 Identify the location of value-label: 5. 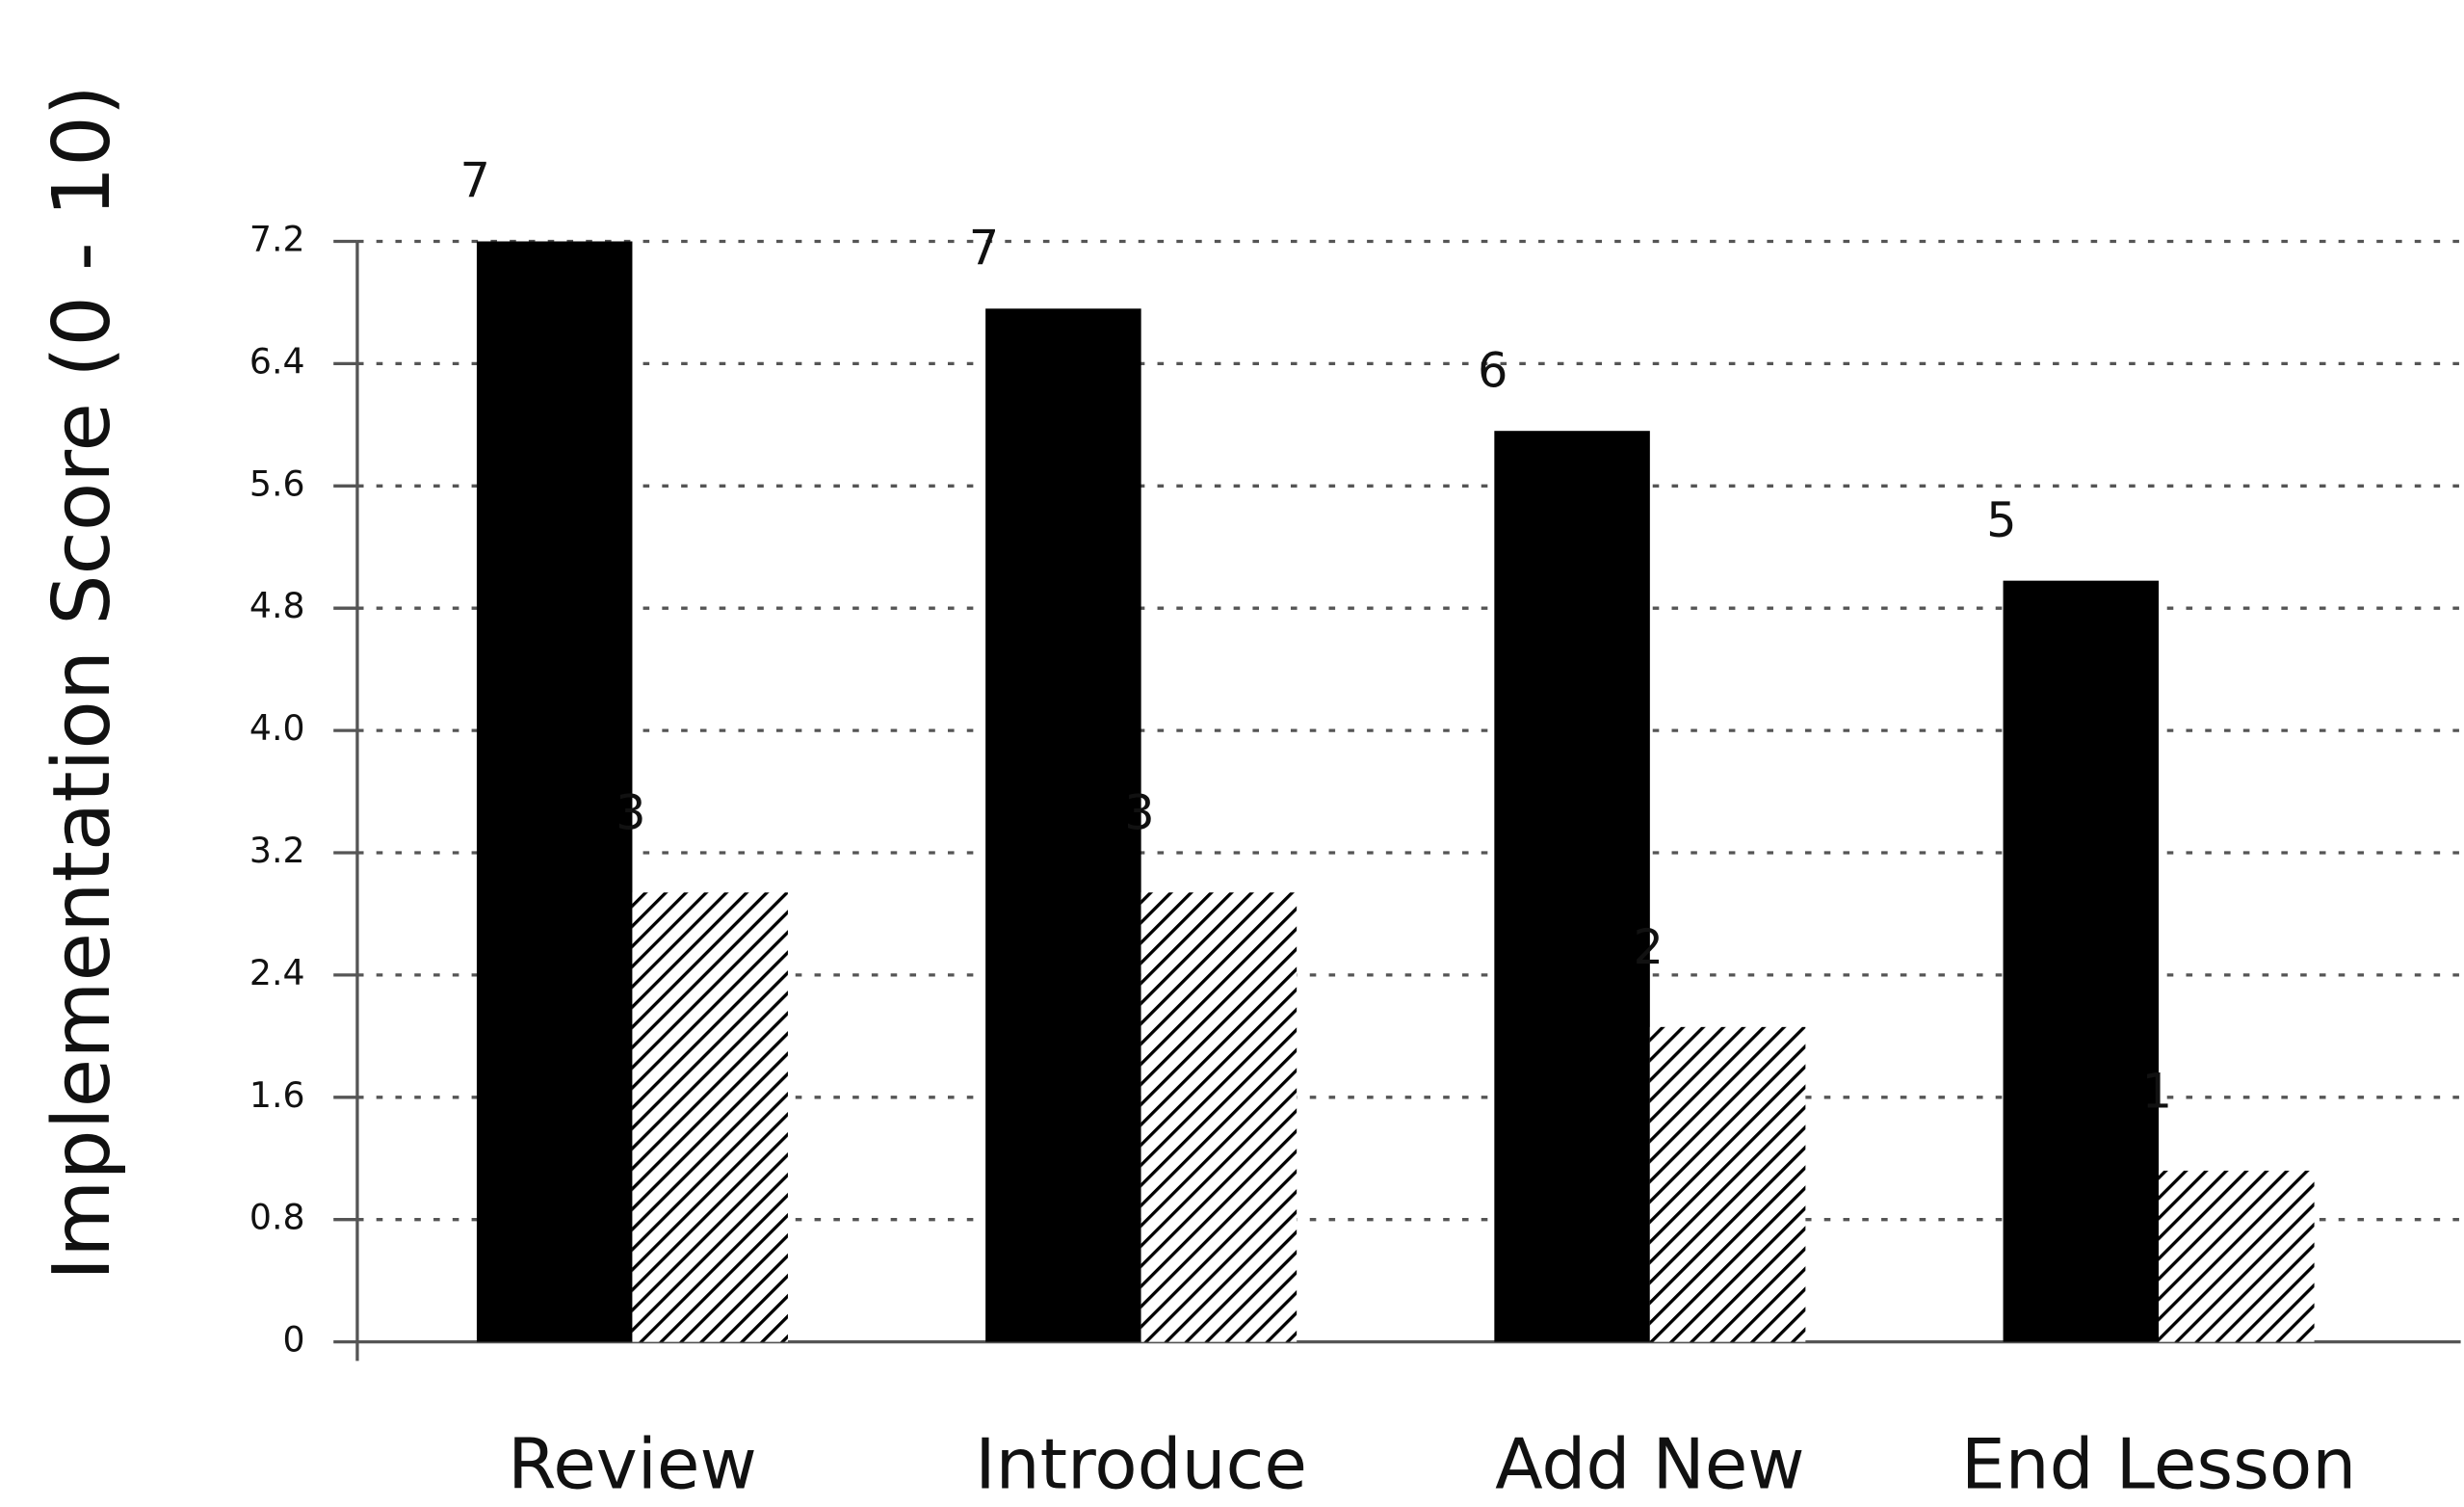
(2001, 520).